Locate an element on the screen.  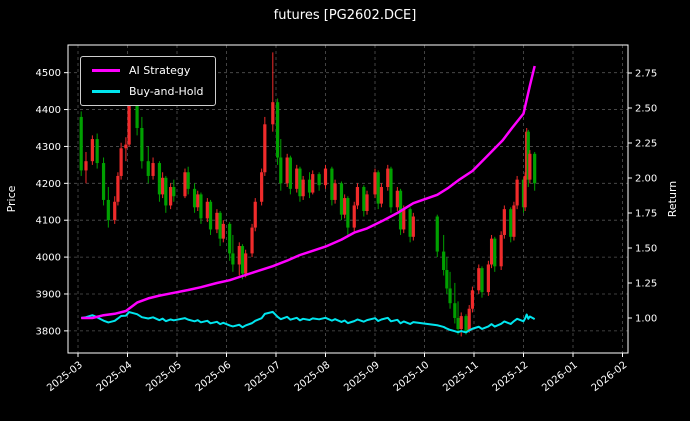
legend-item-ai-strategy: AI Strategy is located at coordinates (148, 70).